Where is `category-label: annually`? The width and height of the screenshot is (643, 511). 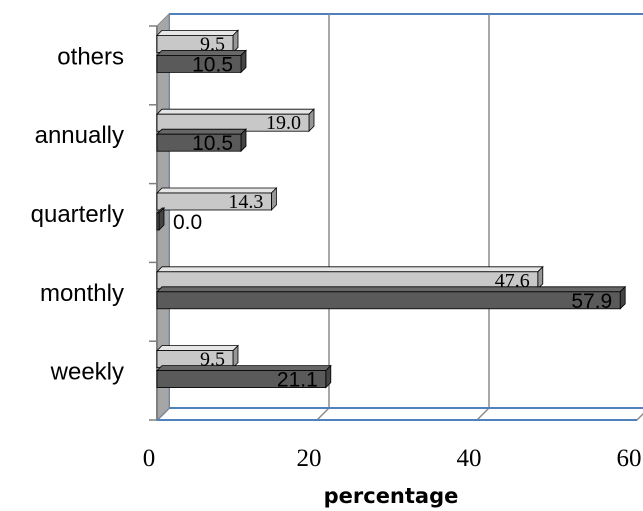
category-label: annually is located at coordinates (79, 135).